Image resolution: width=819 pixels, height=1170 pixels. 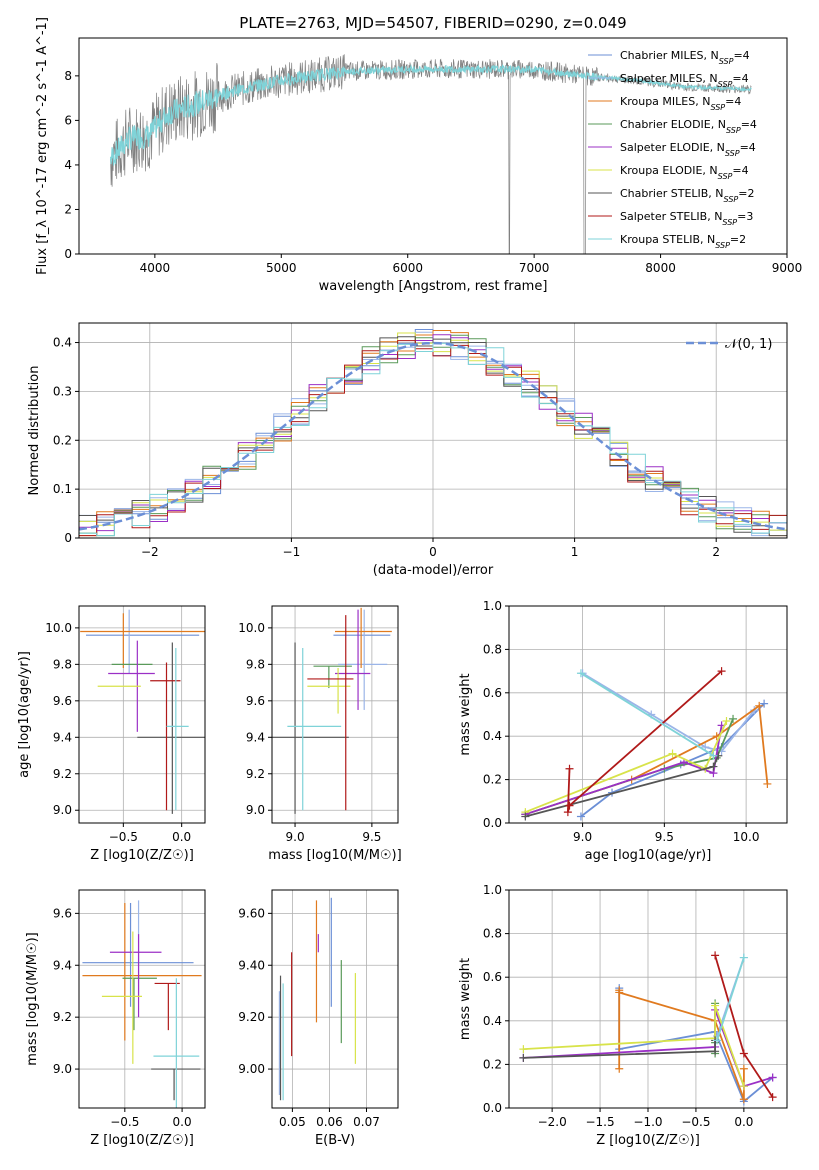 I want to click on y-tick-label: 9.20, so click(x=251, y=1017).